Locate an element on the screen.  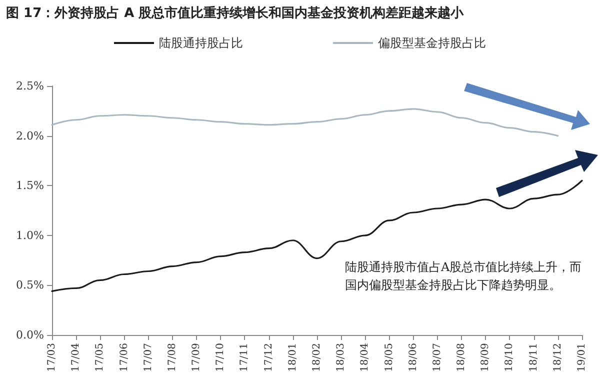
x-tick-label: 17/03 is located at coordinates (52, 357).